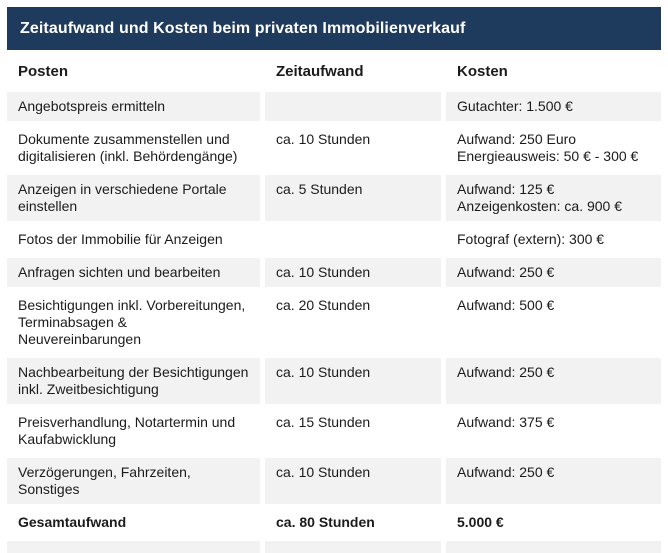 Image resolution: width=668 pixels, height=553 pixels. What do you see at coordinates (553, 71) in the screenshot?
I see `column-header-kosten: Kosten` at bounding box center [553, 71].